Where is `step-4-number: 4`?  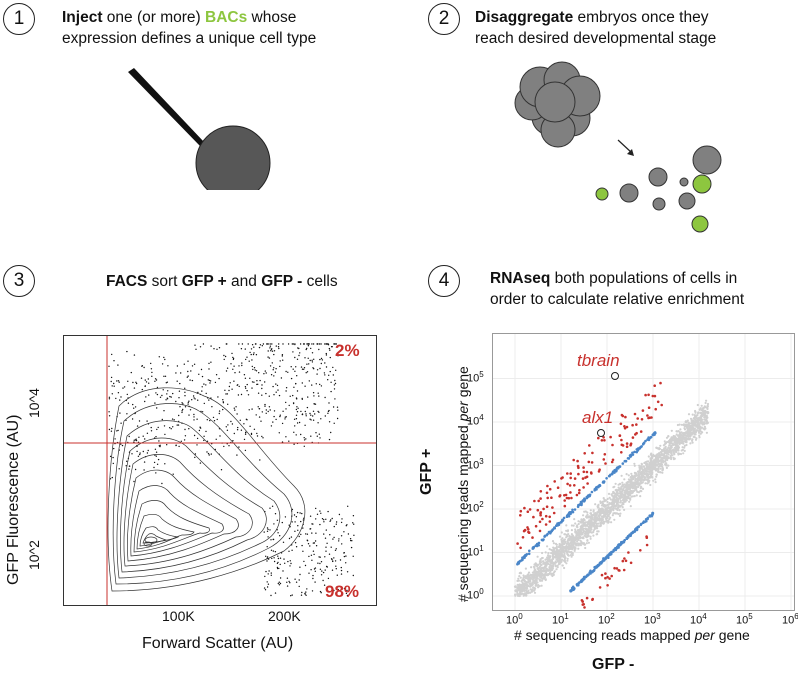 step-4-number: 4 is located at coordinates (444, 281).